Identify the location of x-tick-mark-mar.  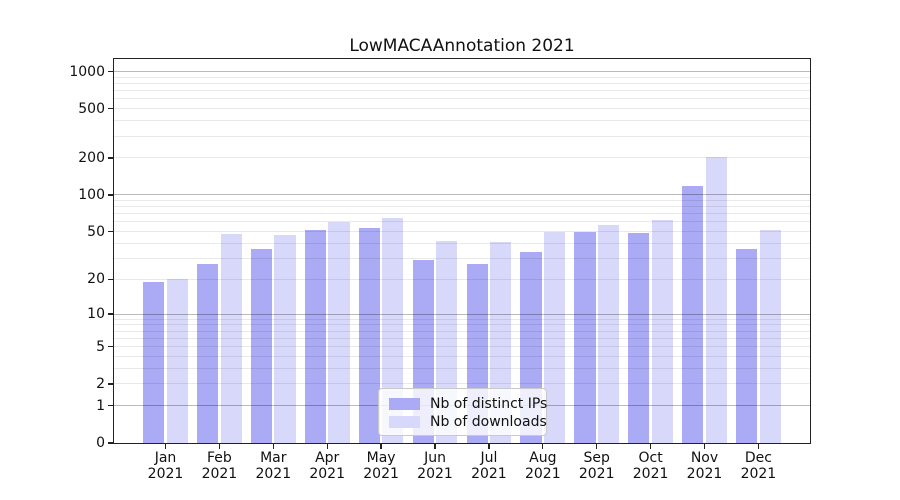
(273, 446).